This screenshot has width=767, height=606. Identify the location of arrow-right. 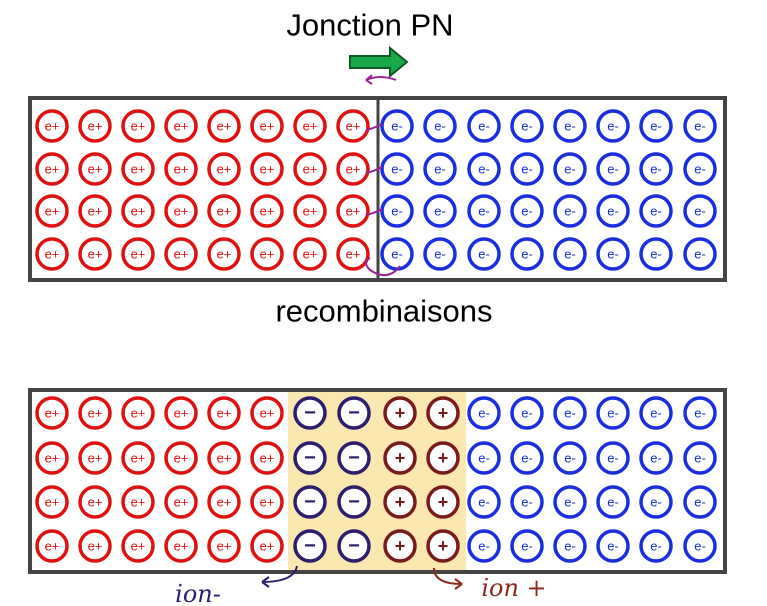
(379, 62).